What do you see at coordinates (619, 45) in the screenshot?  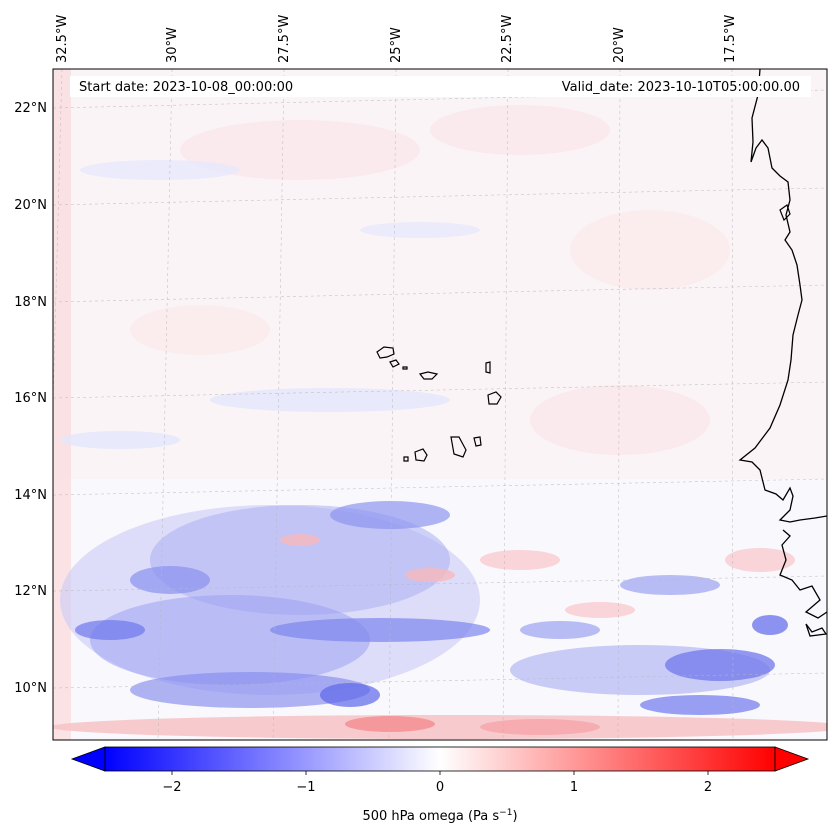 I see `lon-label: 20°W` at bounding box center [619, 45].